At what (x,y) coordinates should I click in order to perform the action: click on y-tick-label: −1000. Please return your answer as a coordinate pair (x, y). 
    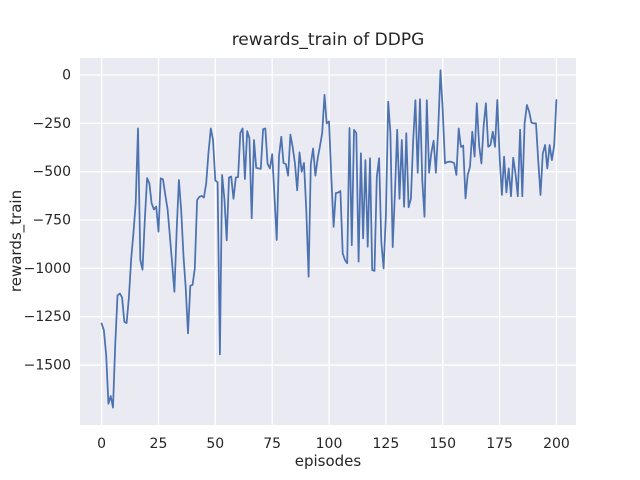
    Looking at the image, I should click on (47, 269).